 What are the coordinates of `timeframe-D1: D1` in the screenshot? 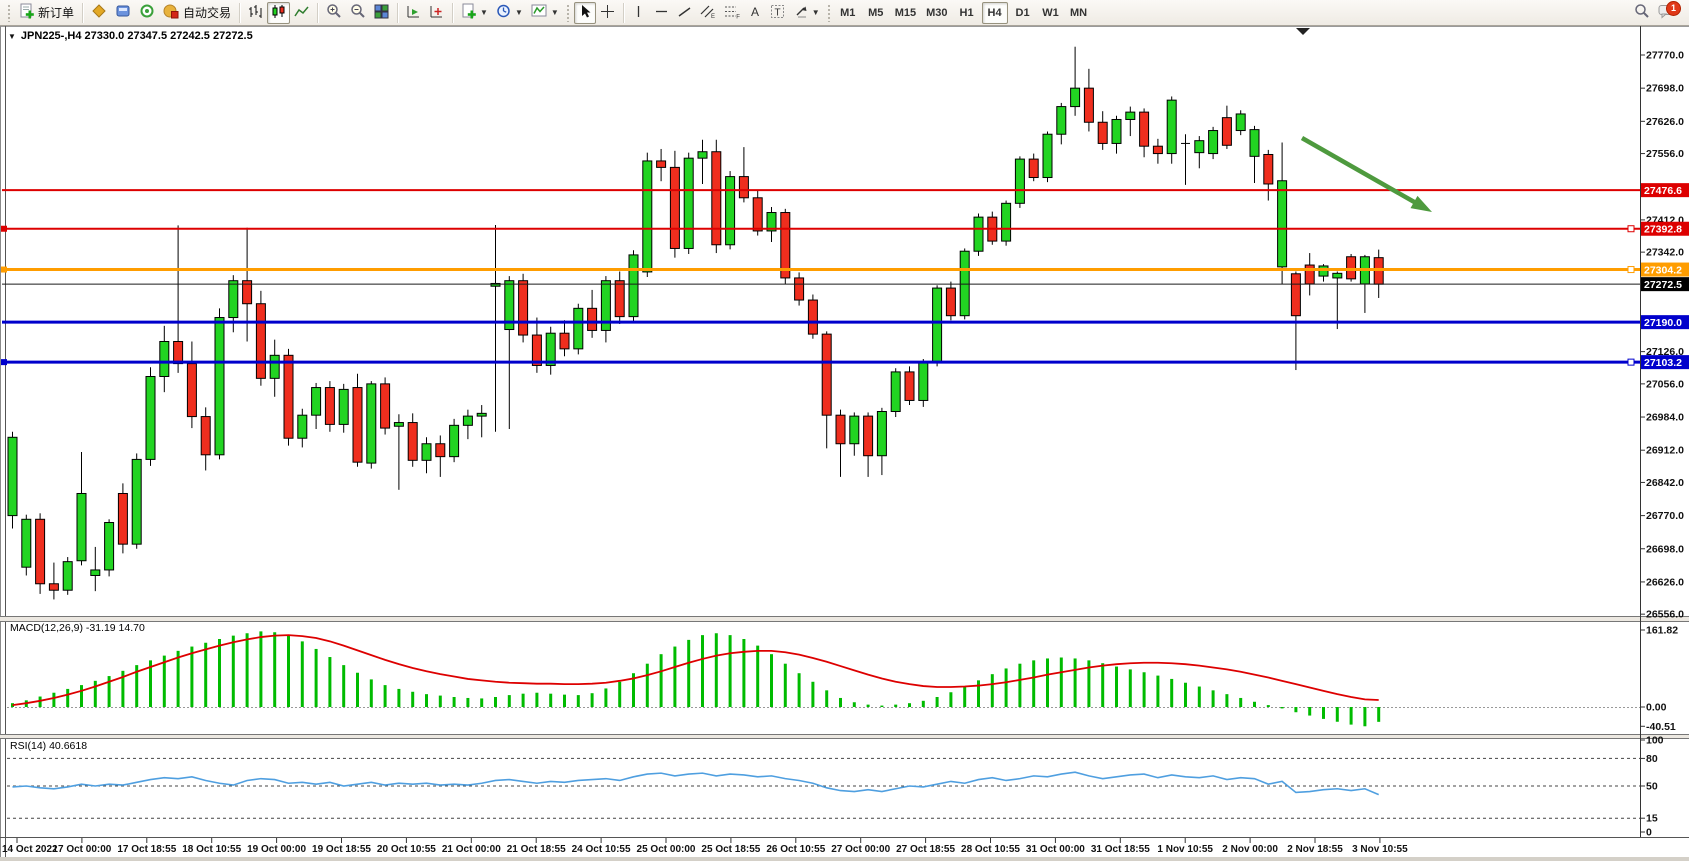 It's located at (1023, 13).